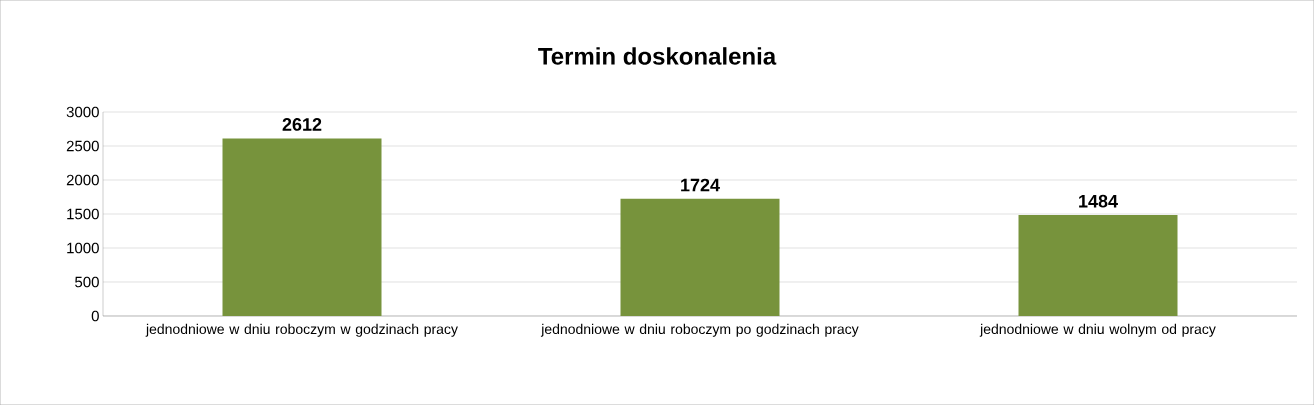  Describe the element at coordinates (87, 282) in the screenshot. I see `y-tick-label: 500` at that location.